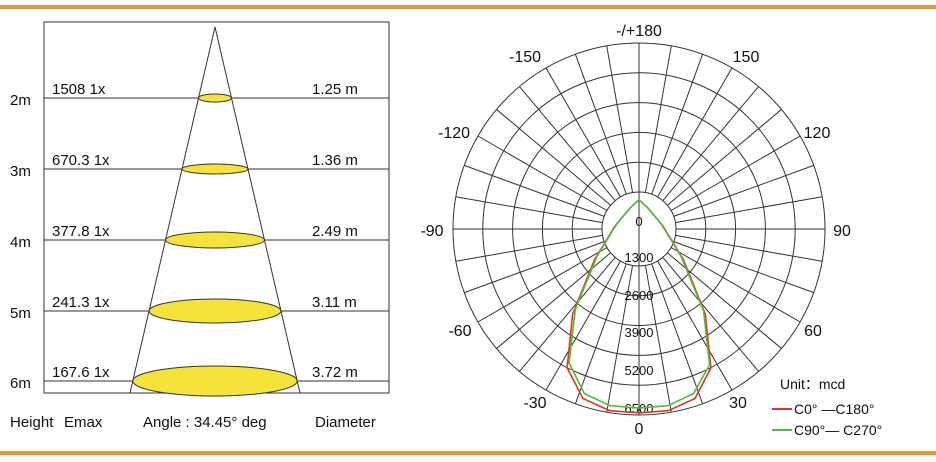 The height and width of the screenshot is (462, 936). Describe the element at coordinates (534, 403) in the screenshot. I see `angle-label-neg30: -30` at that location.